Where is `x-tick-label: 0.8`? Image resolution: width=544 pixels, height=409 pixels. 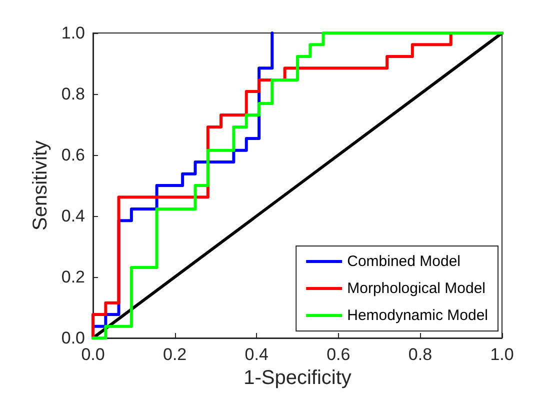
x-tick-label: 0.8 is located at coordinates (420, 354).